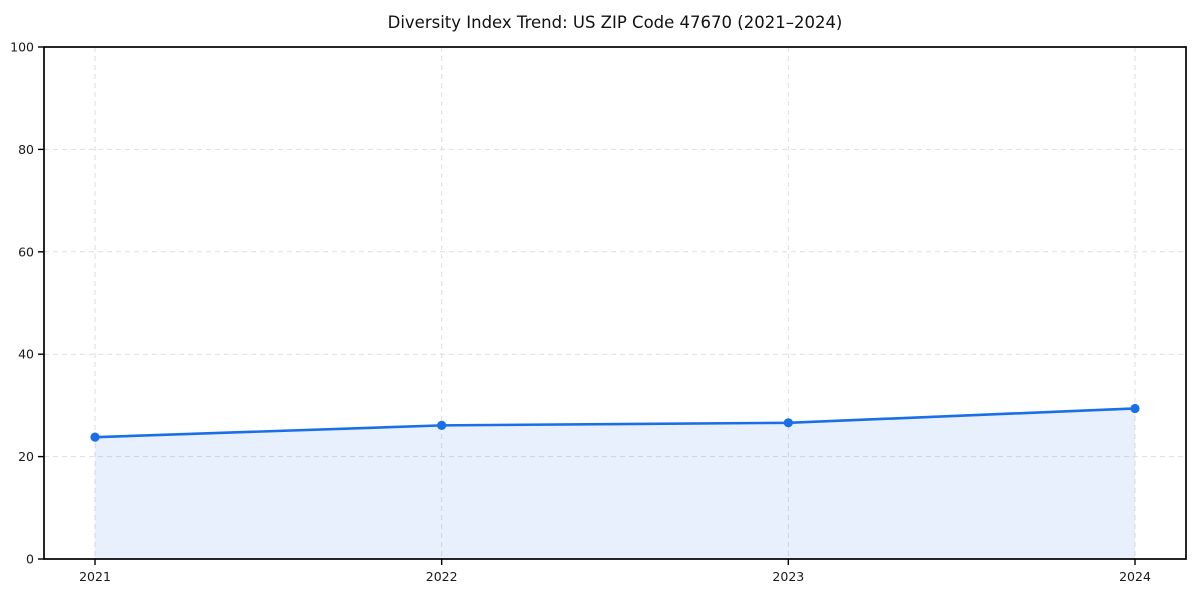 The image size is (1200, 600). I want to click on x-tick-label: 2022, so click(442, 576).